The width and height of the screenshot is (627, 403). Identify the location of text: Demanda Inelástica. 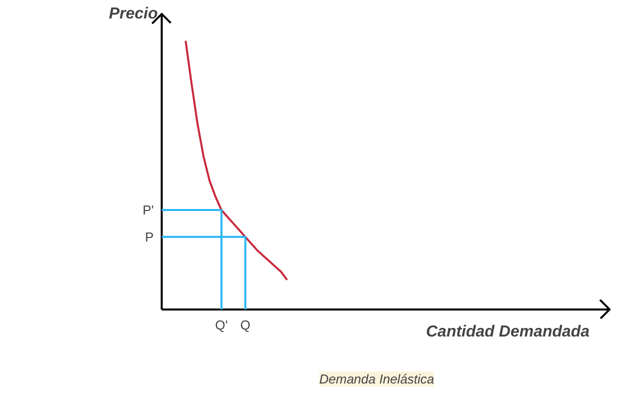
(376, 378).